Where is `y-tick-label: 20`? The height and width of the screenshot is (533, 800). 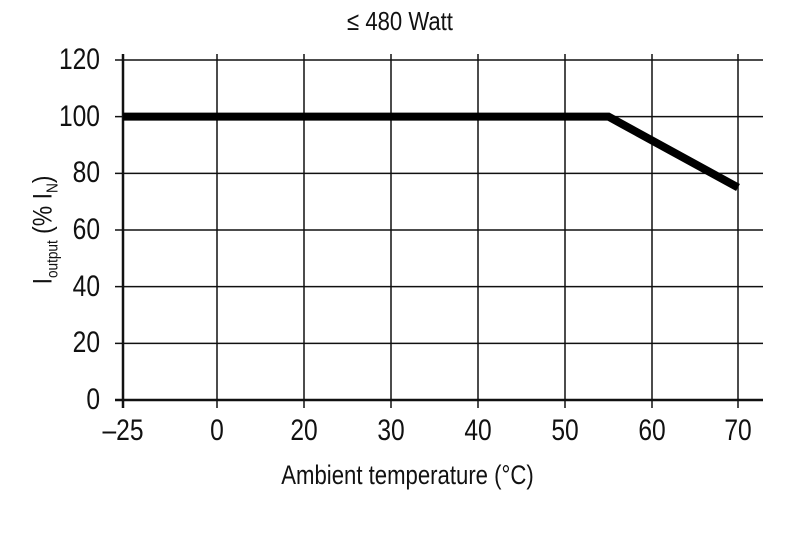 y-tick-label: 20 is located at coordinates (86, 343).